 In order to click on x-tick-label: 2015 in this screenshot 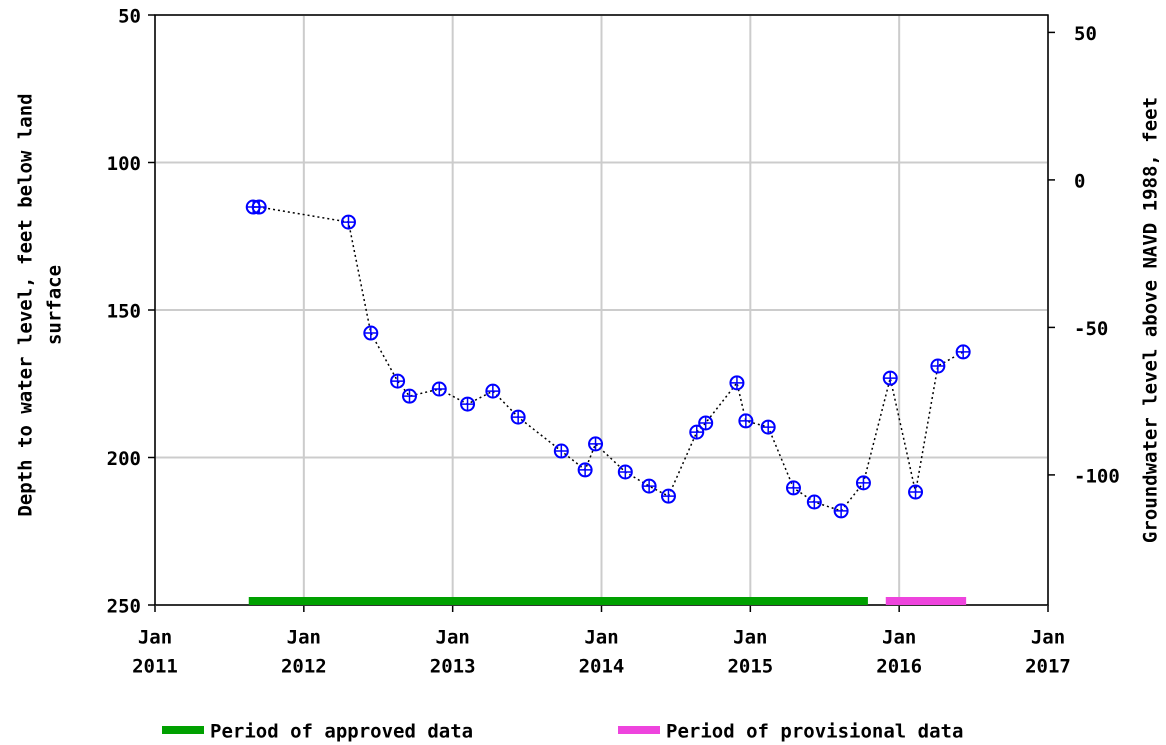, I will do `click(750, 667)`.